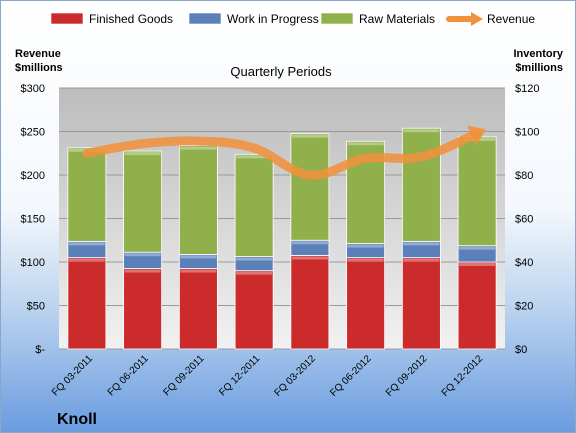 This screenshot has width=576, height=433. I want to click on revenue-line, so click(282, 154).